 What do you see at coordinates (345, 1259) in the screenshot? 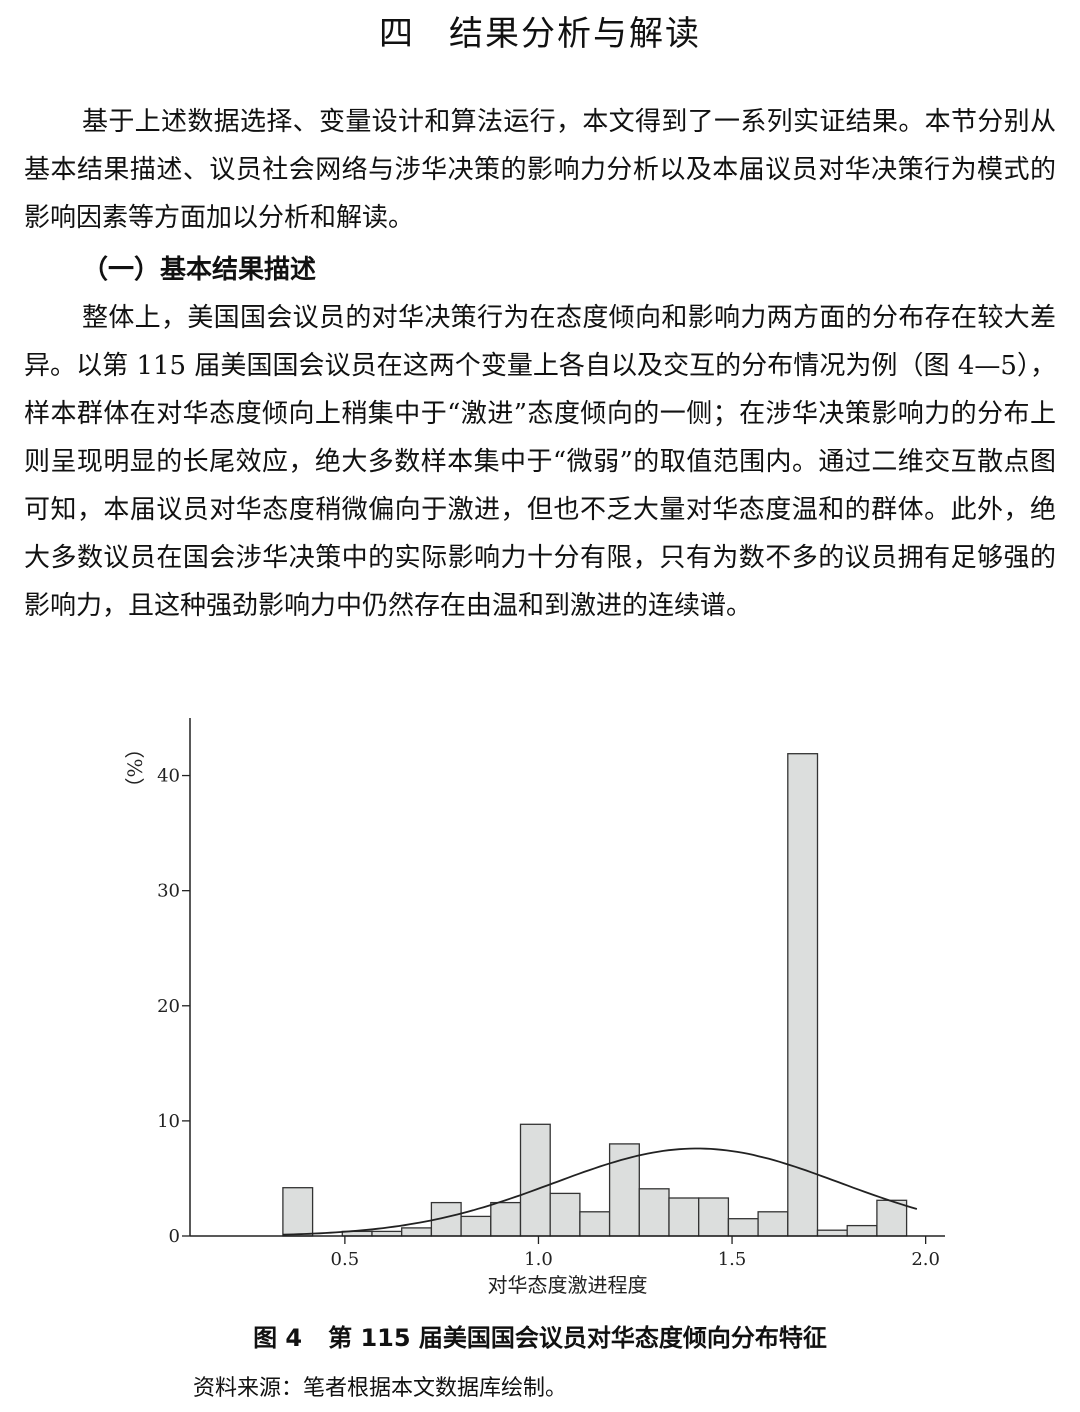
I see `x-tick-label: 0.5` at bounding box center [345, 1259].